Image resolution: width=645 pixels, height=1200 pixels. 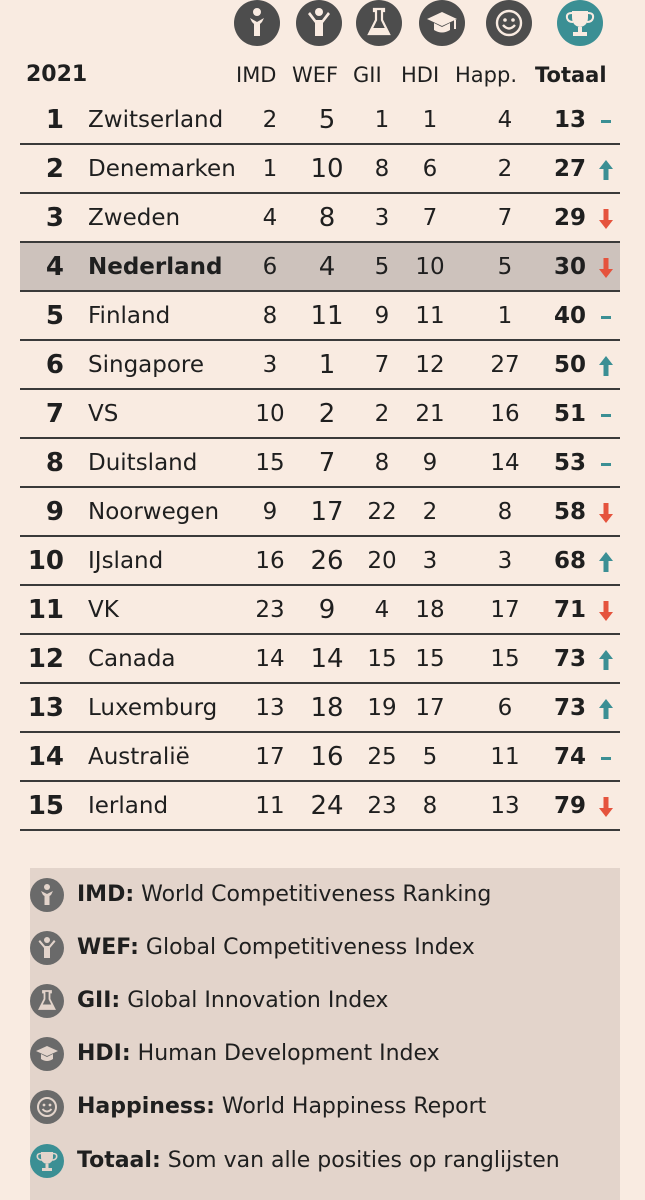 What do you see at coordinates (350, 1106) in the screenshot?
I see `legend-description: World Happiness Report` at bounding box center [350, 1106].